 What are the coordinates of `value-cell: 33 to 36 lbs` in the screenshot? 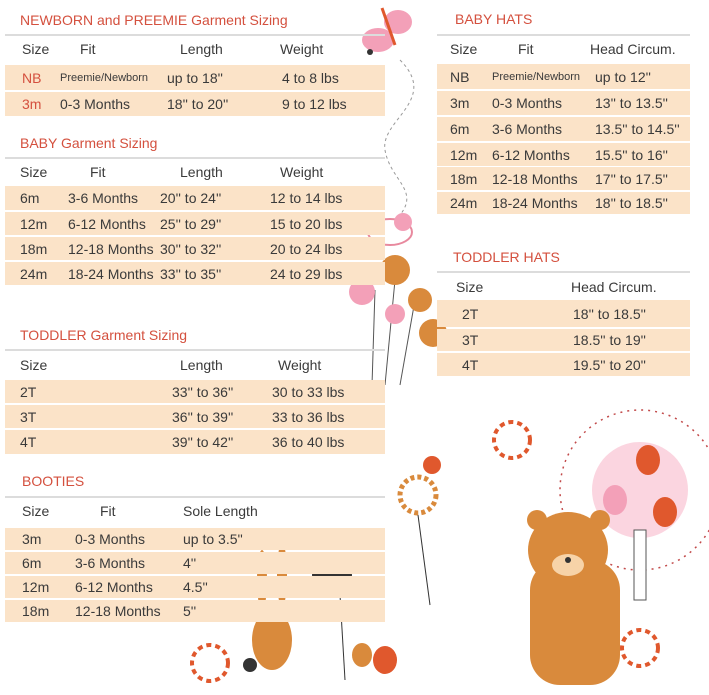 It's located at (308, 416).